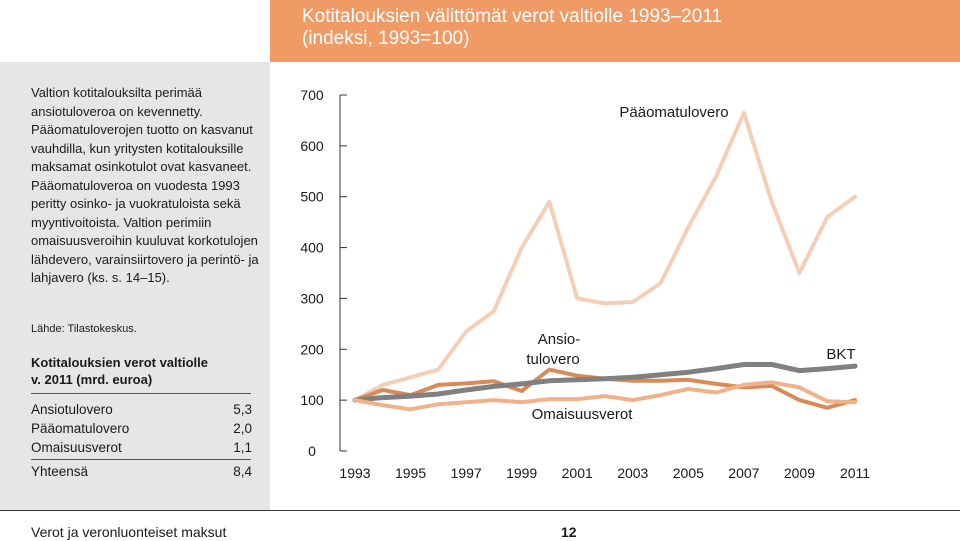 This screenshot has width=960, height=541. What do you see at coordinates (129, 532) in the screenshot?
I see `footer-text: Verot ja veronluonteiset maksut` at bounding box center [129, 532].